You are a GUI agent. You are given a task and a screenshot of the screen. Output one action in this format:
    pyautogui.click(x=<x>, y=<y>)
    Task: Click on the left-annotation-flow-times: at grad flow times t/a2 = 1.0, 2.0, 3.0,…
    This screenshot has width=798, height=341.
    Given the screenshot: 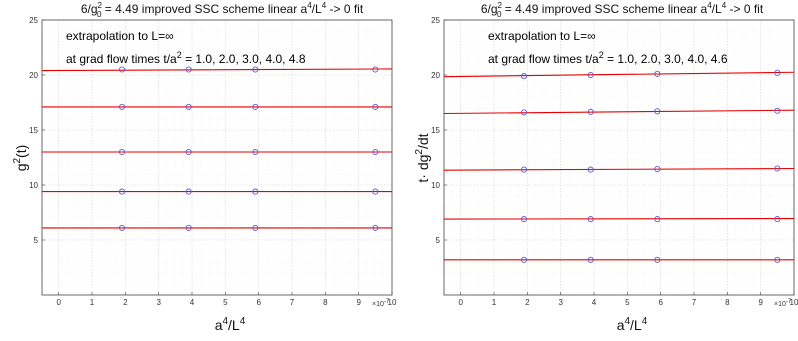 What is the action you would take?
    pyautogui.click(x=186, y=58)
    